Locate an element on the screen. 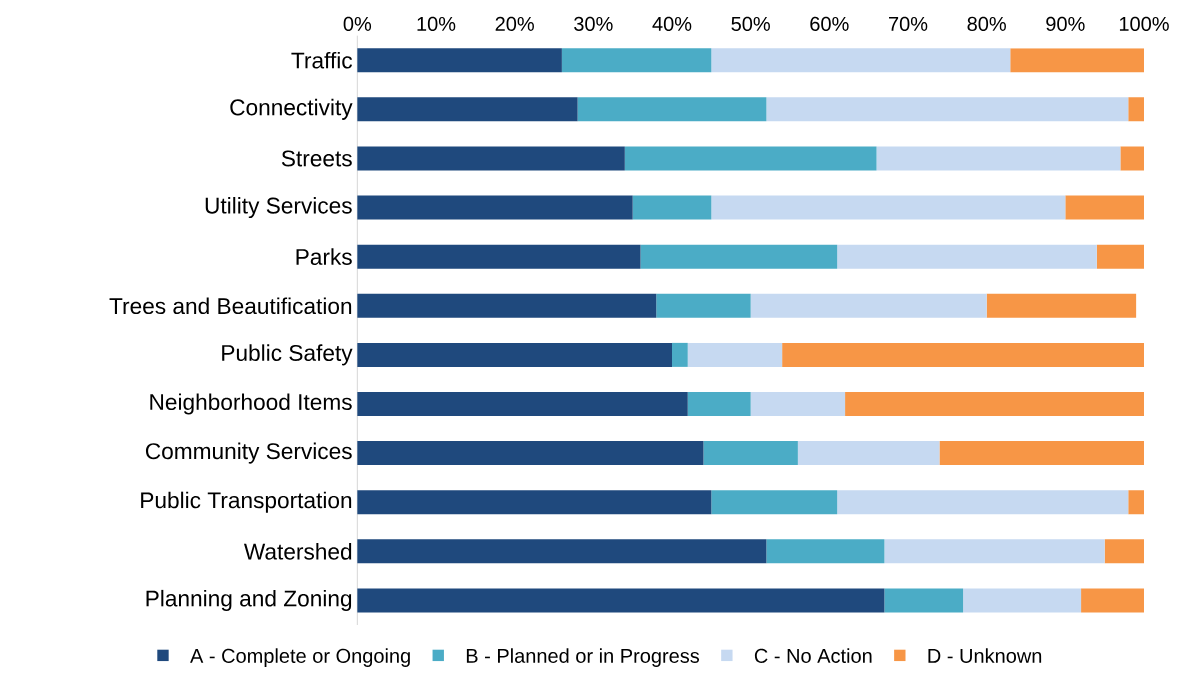  y-tick-label: Community Services is located at coordinates (248, 453).